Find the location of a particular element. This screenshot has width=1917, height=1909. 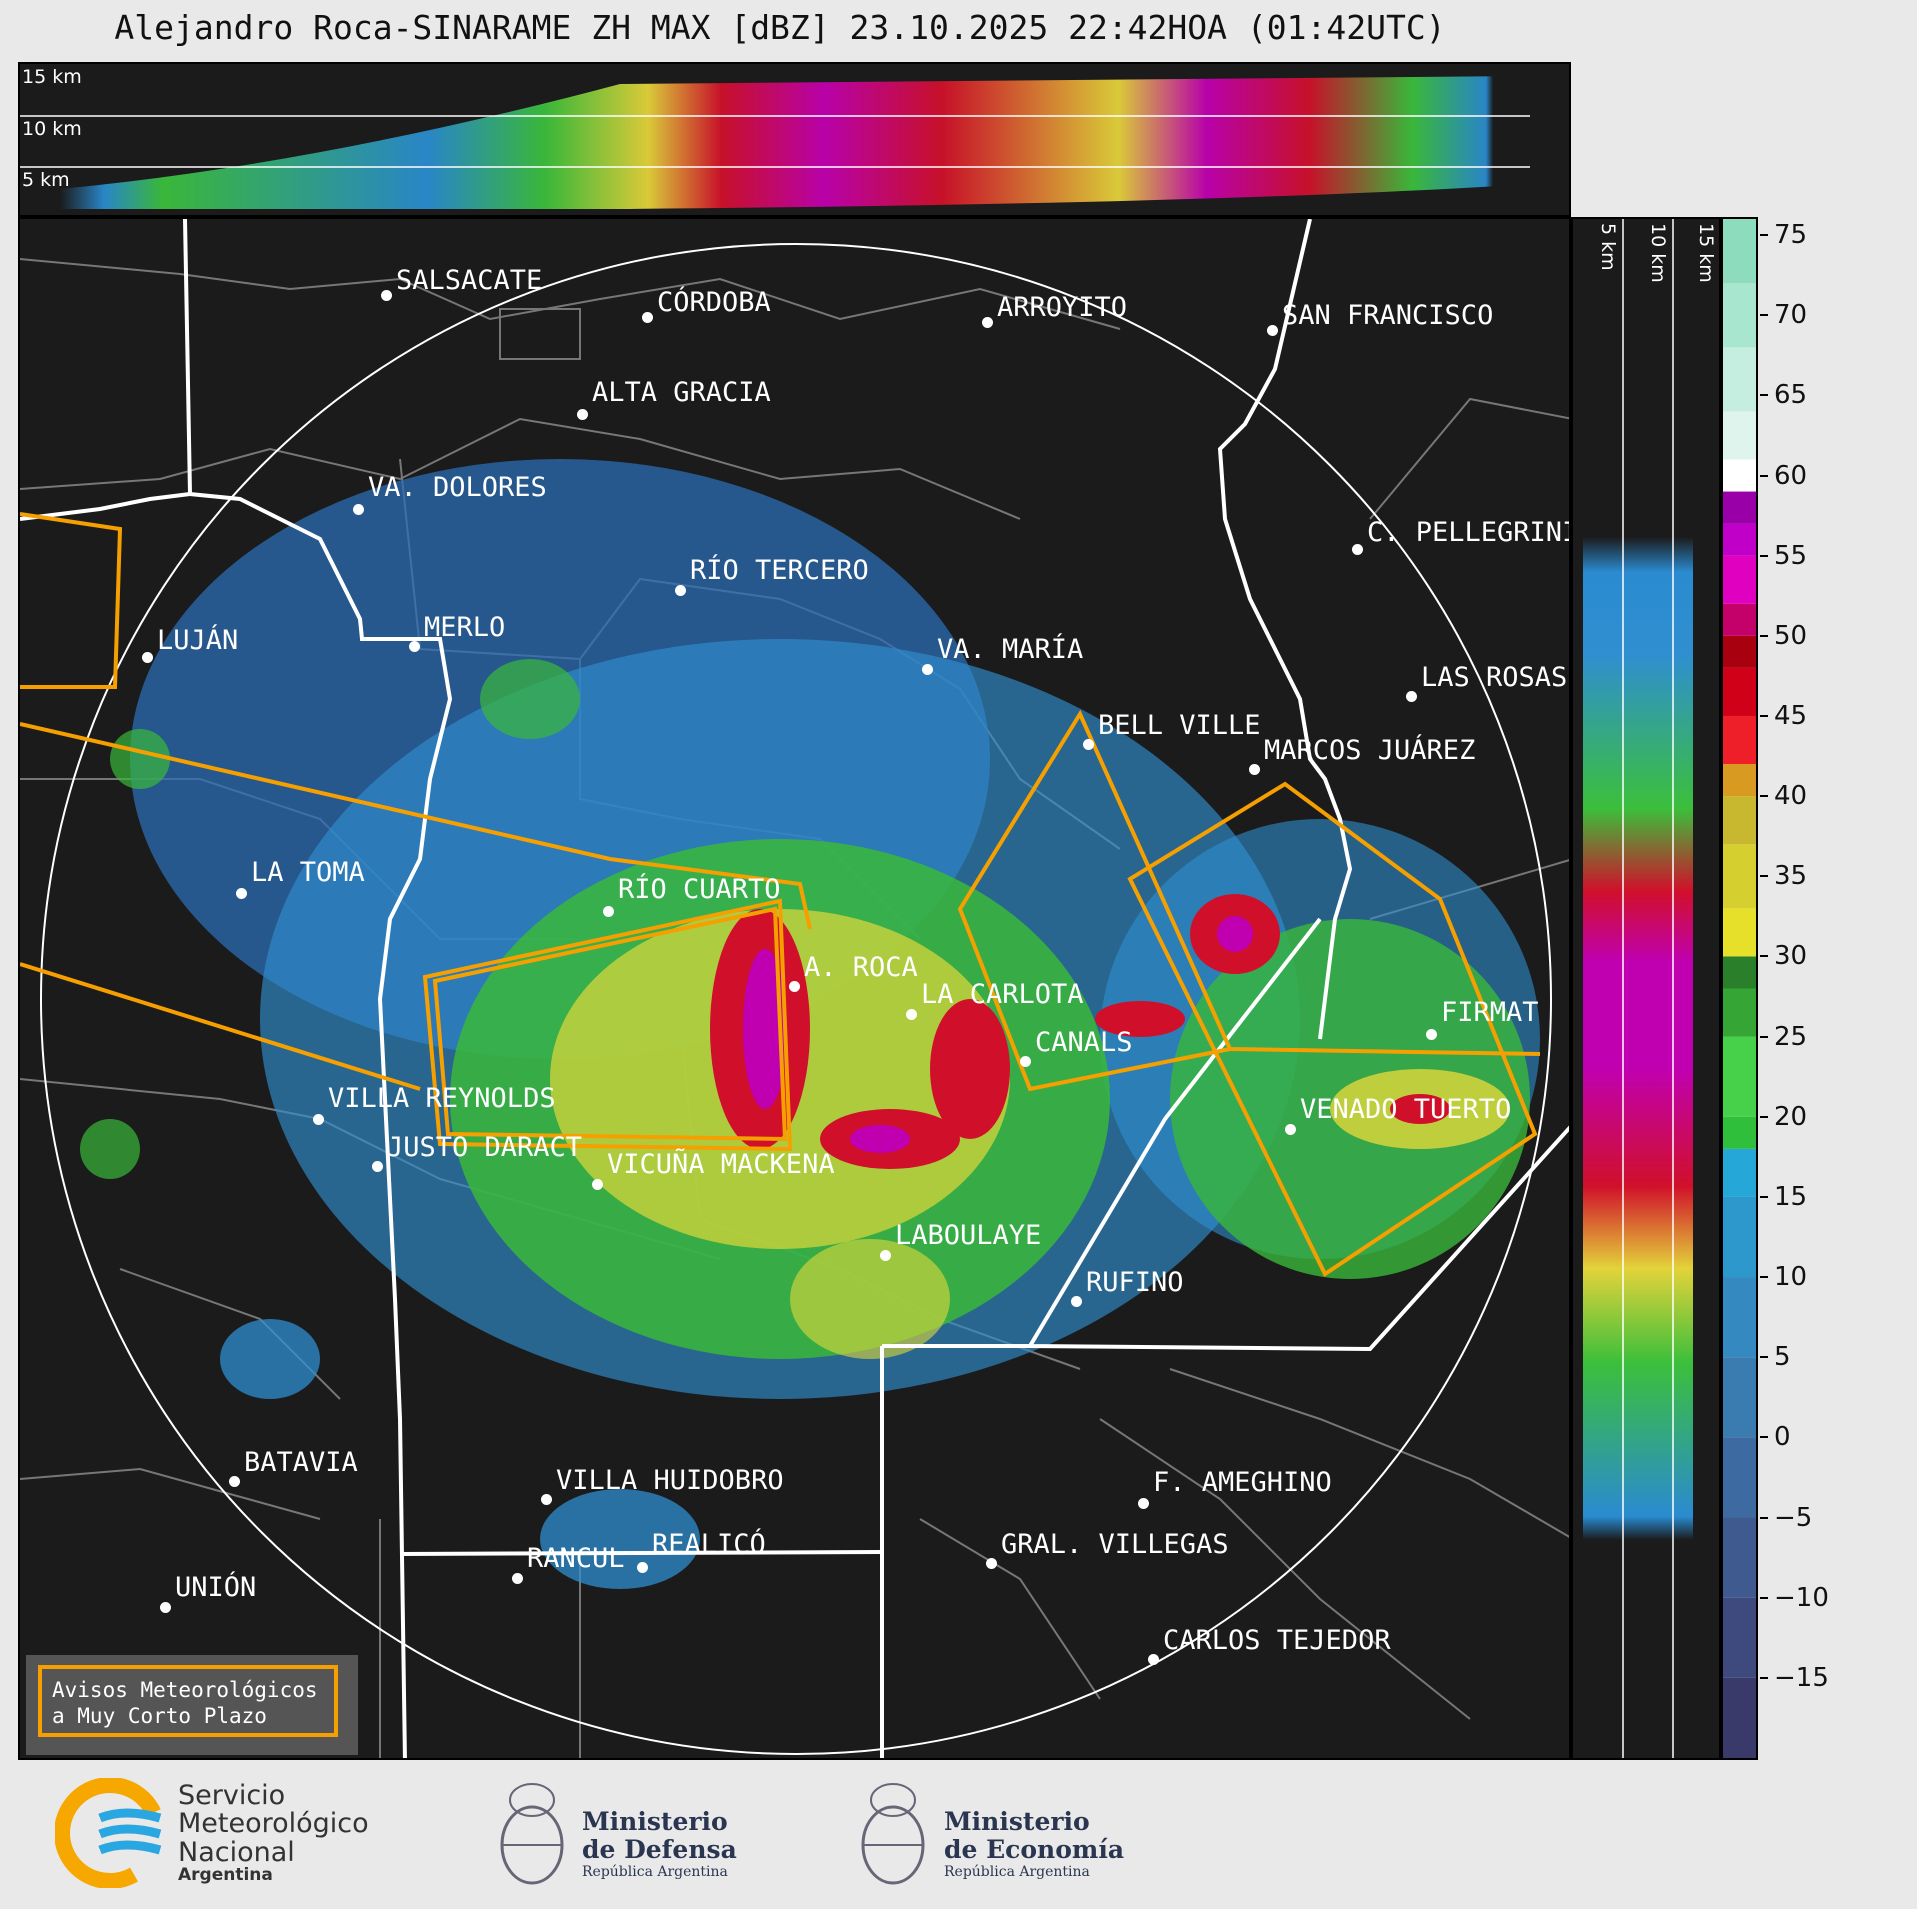

smn-logo-icon is located at coordinates (110, 1833).